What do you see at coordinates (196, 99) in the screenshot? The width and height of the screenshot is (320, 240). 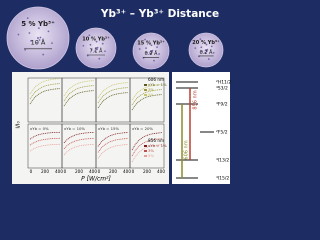 I see `transition-label: 856 nm` at bounding box center [196, 99].